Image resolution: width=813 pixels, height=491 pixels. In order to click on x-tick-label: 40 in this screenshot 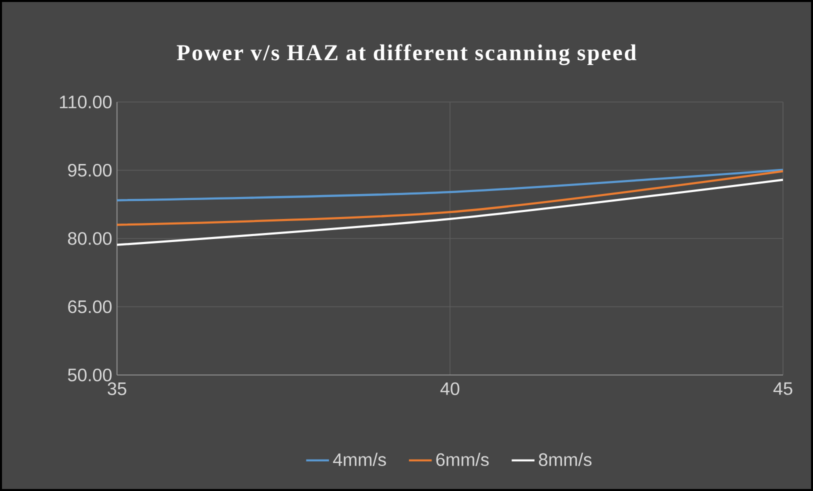, I will do `click(450, 389)`.